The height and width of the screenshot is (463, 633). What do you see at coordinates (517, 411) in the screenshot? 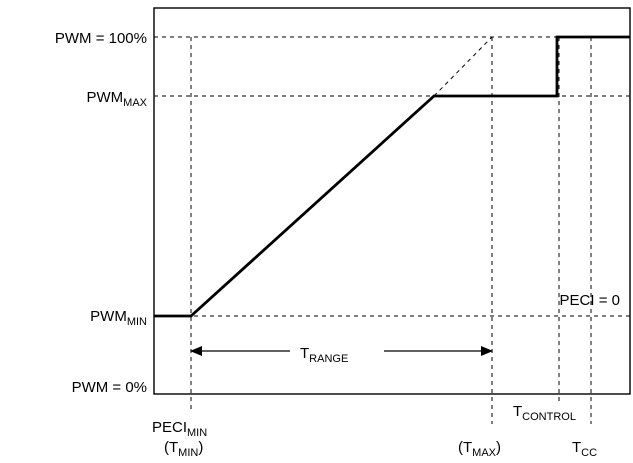
I see `t-control-main: T` at bounding box center [517, 411].